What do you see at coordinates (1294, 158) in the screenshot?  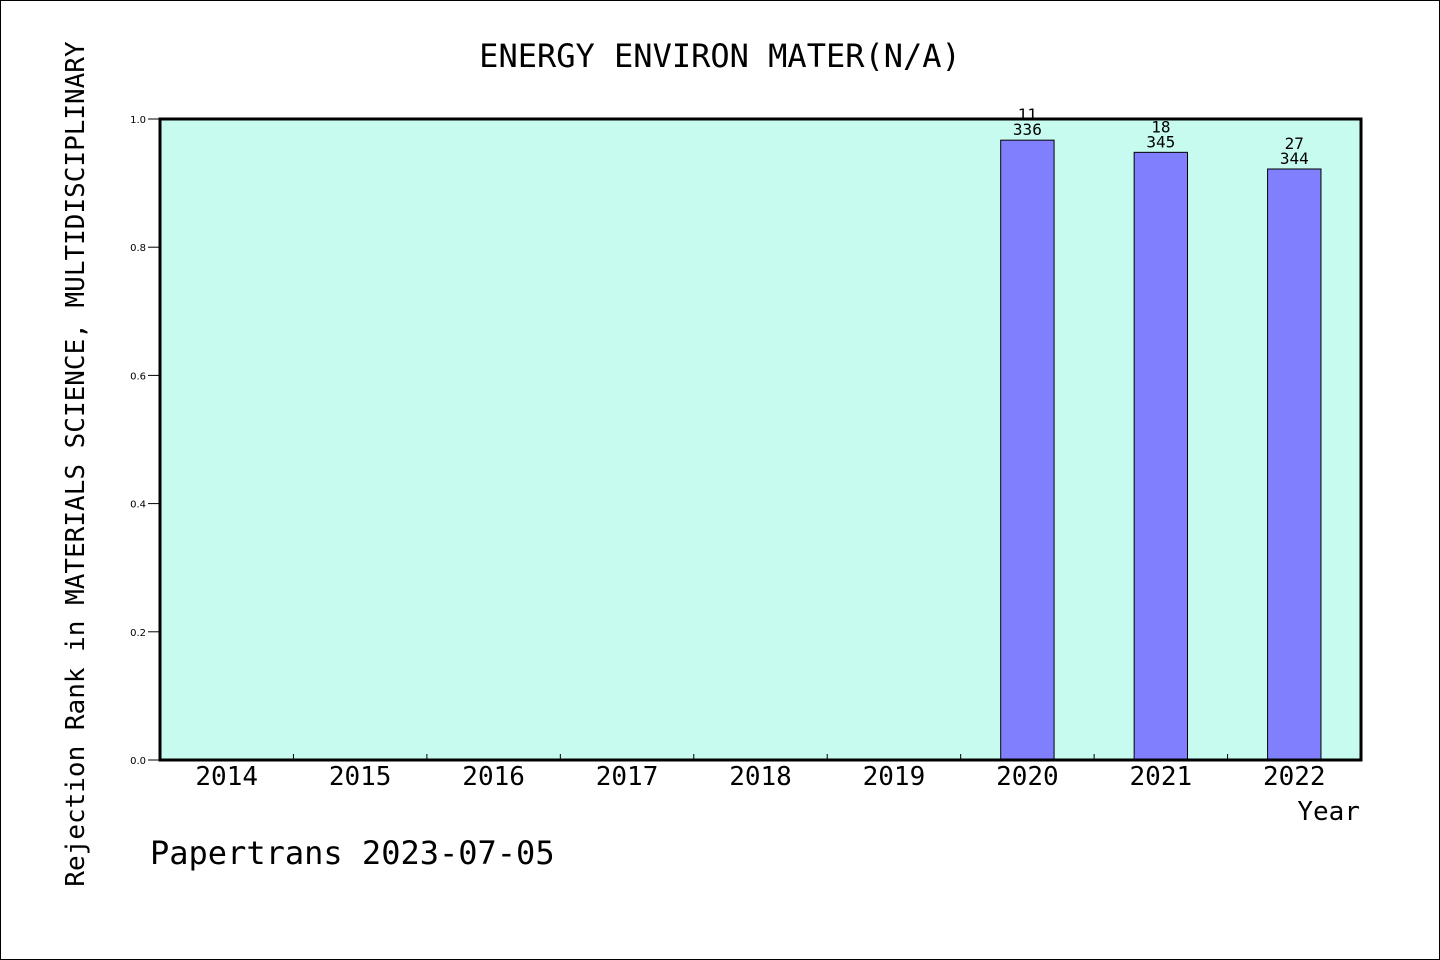 I see `bar-label-bottom: 344` at bounding box center [1294, 158].